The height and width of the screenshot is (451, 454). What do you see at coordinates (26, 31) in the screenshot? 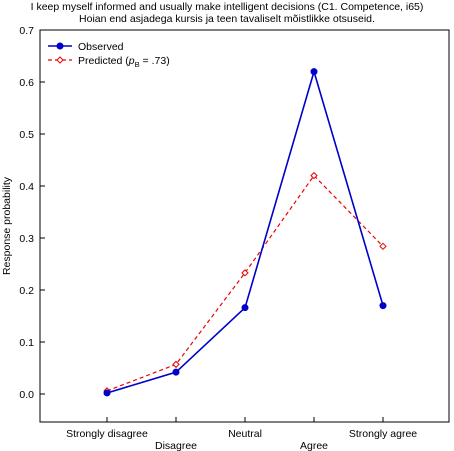
I see `y-tick-label: 0.7` at bounding box center [26, 31].